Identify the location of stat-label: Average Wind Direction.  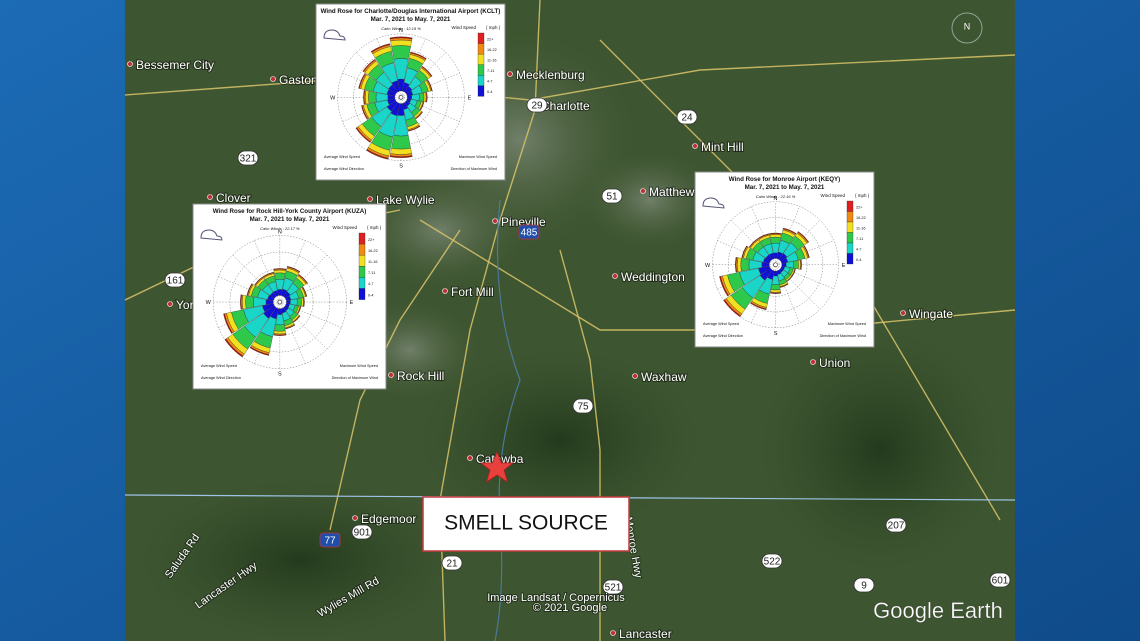
(344, 169).